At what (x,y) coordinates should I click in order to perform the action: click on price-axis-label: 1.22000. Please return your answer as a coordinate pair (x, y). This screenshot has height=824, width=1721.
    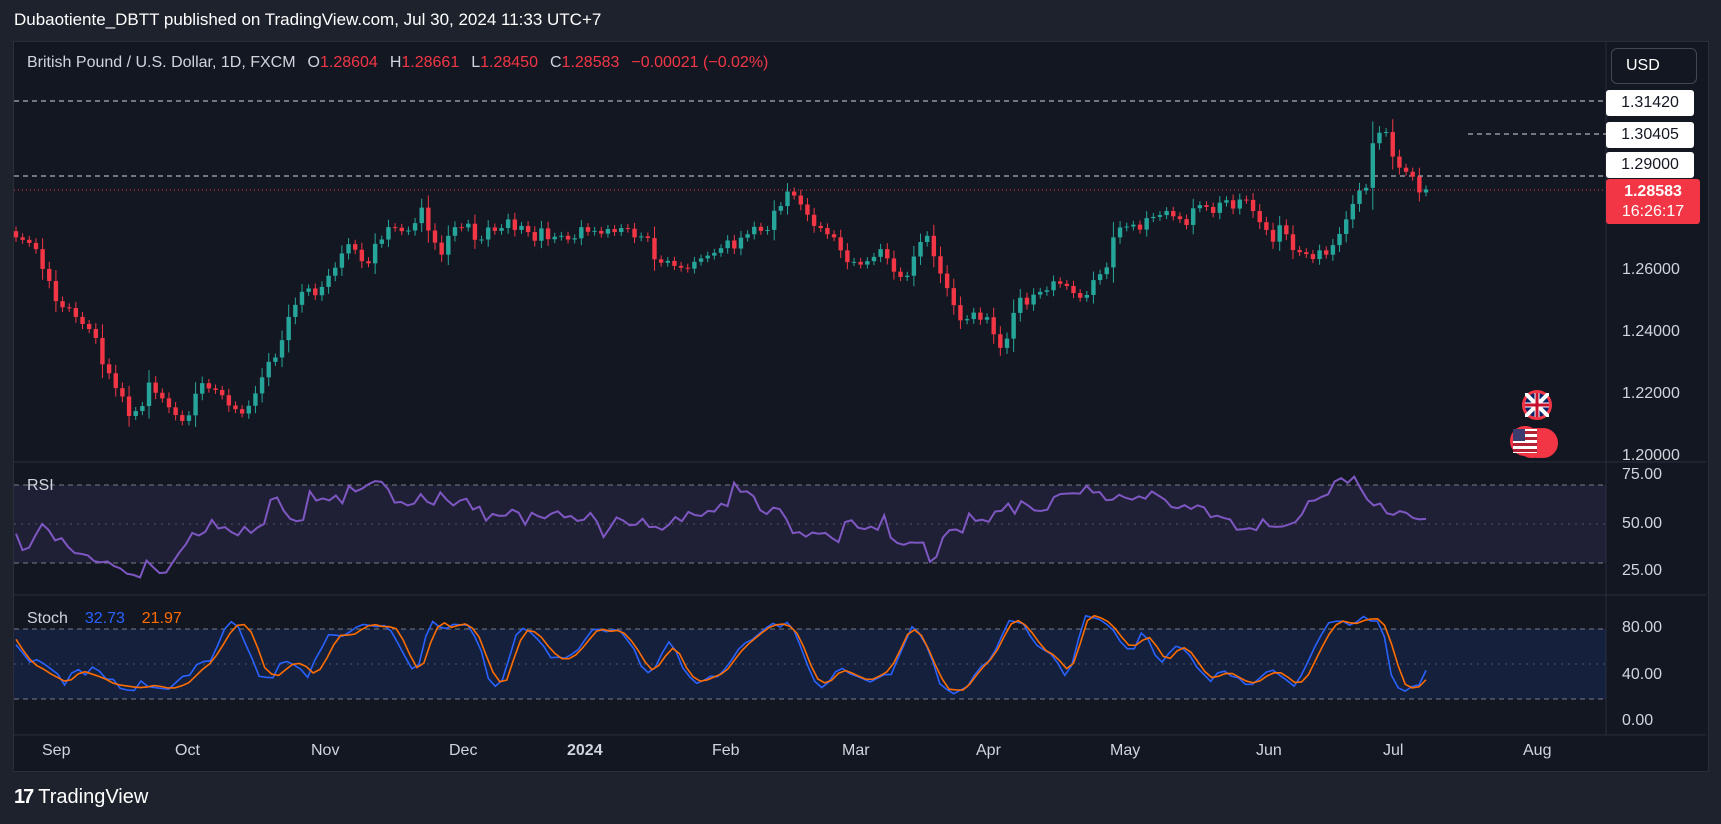
    Looking at the image, I should click on (1651, 393).